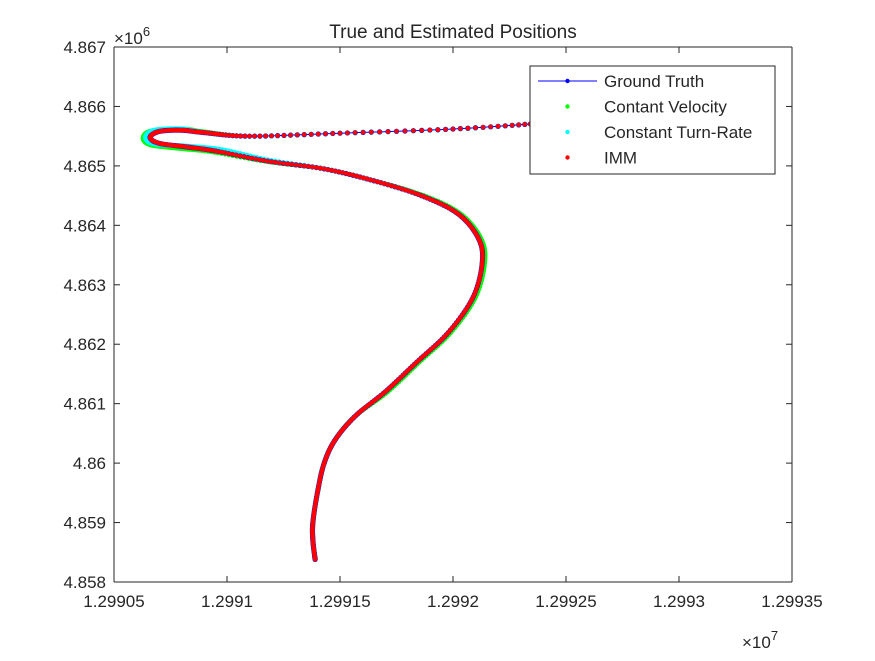  I want to click on x-tick-label: 1.29925, so click(565, 601).